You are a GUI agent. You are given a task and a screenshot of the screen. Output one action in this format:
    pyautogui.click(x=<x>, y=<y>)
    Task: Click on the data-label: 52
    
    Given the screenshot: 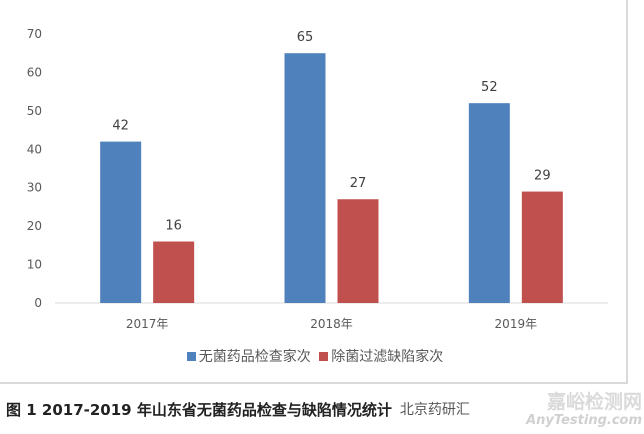 What is the action you would take?
    pyautogui.click(x=489, y=87)
    